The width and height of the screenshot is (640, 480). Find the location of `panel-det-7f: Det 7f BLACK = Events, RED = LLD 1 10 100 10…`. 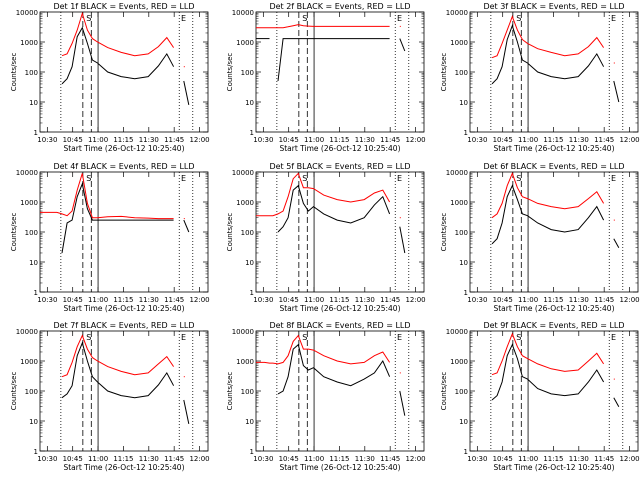

panel-det-7f: Det 7f BLACK = Events, RED = LLD 1 10 100 10… is located at coordinates (110, 396).